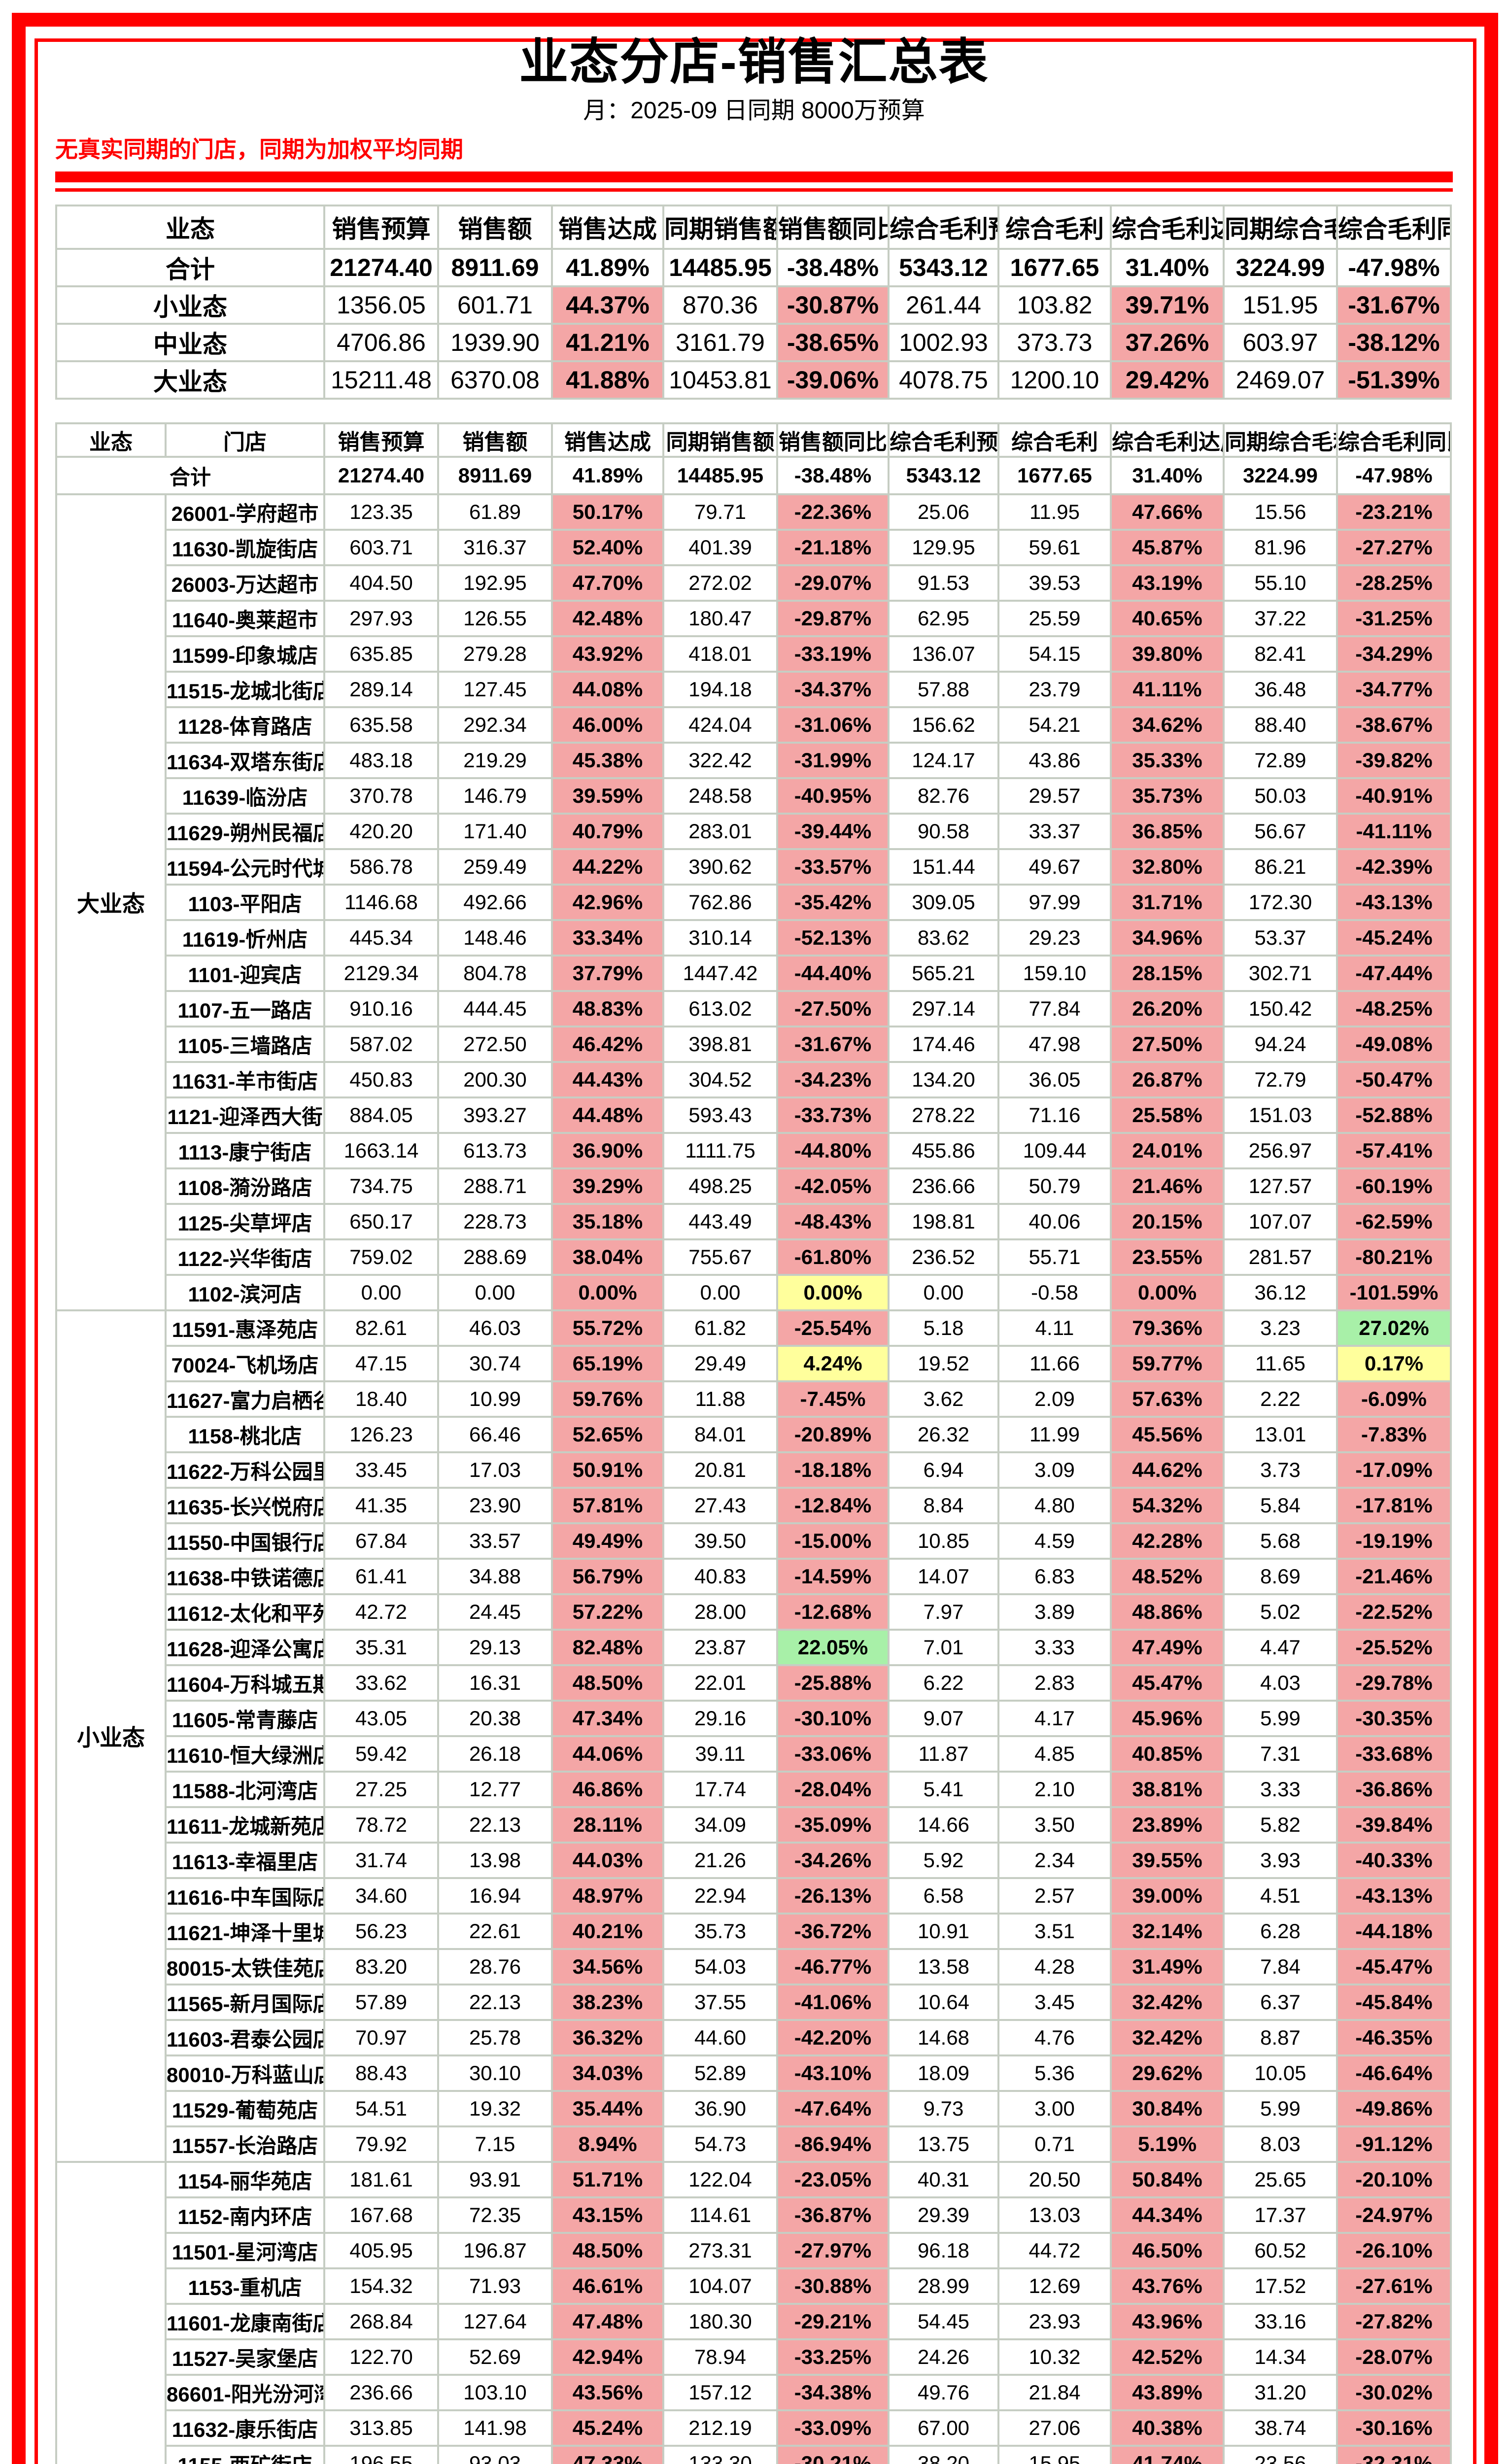 The image size is (1508, 2464). What do you see at coordinates (495, 2108) in the screenshot?
I see `value-cell: 19.32` at bounding box center [495, 2108].